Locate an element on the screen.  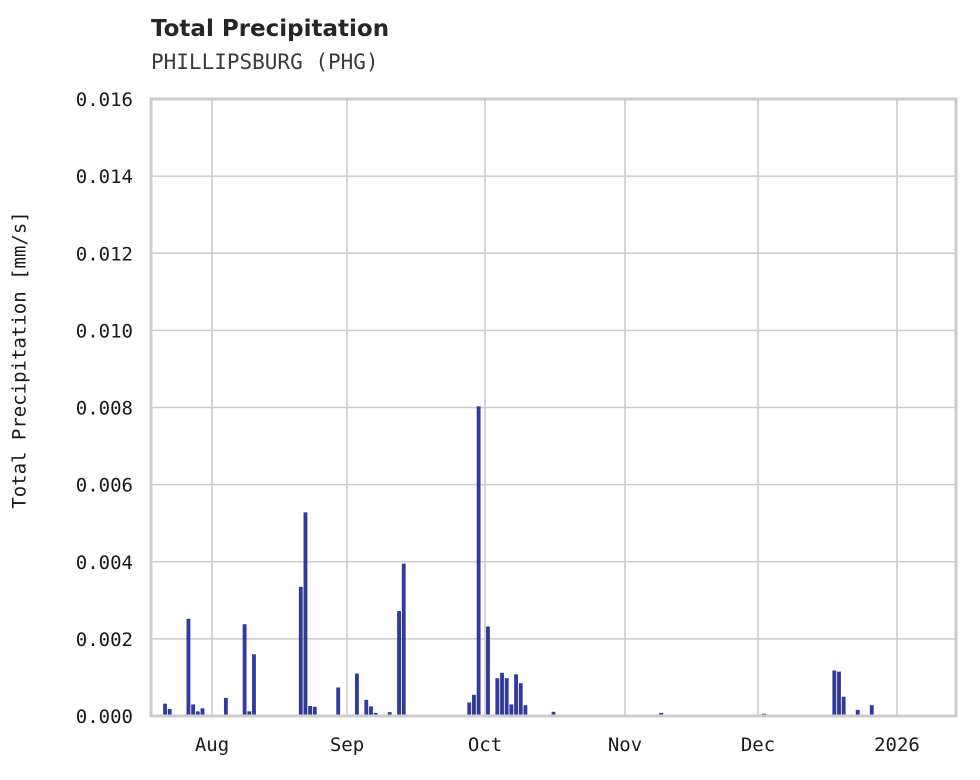
y-tick-label: 0.008 is located at coordinates (104, 409).